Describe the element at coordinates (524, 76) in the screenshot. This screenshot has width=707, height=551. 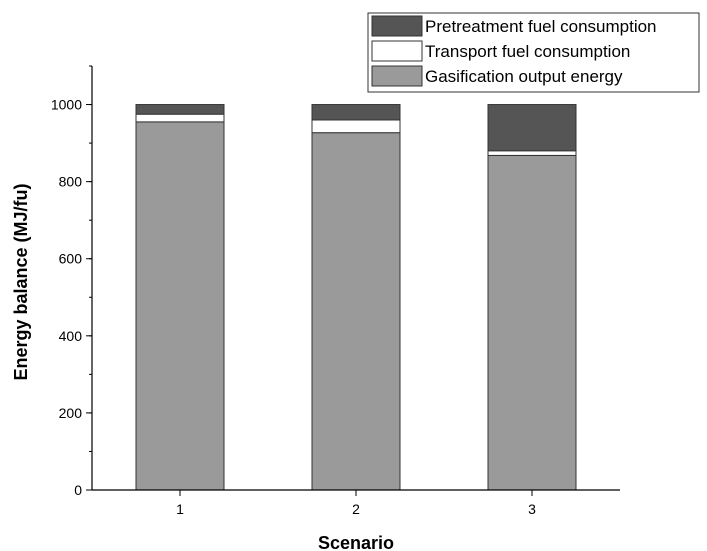
I see `legend-label: Gasification output energy` at that location.